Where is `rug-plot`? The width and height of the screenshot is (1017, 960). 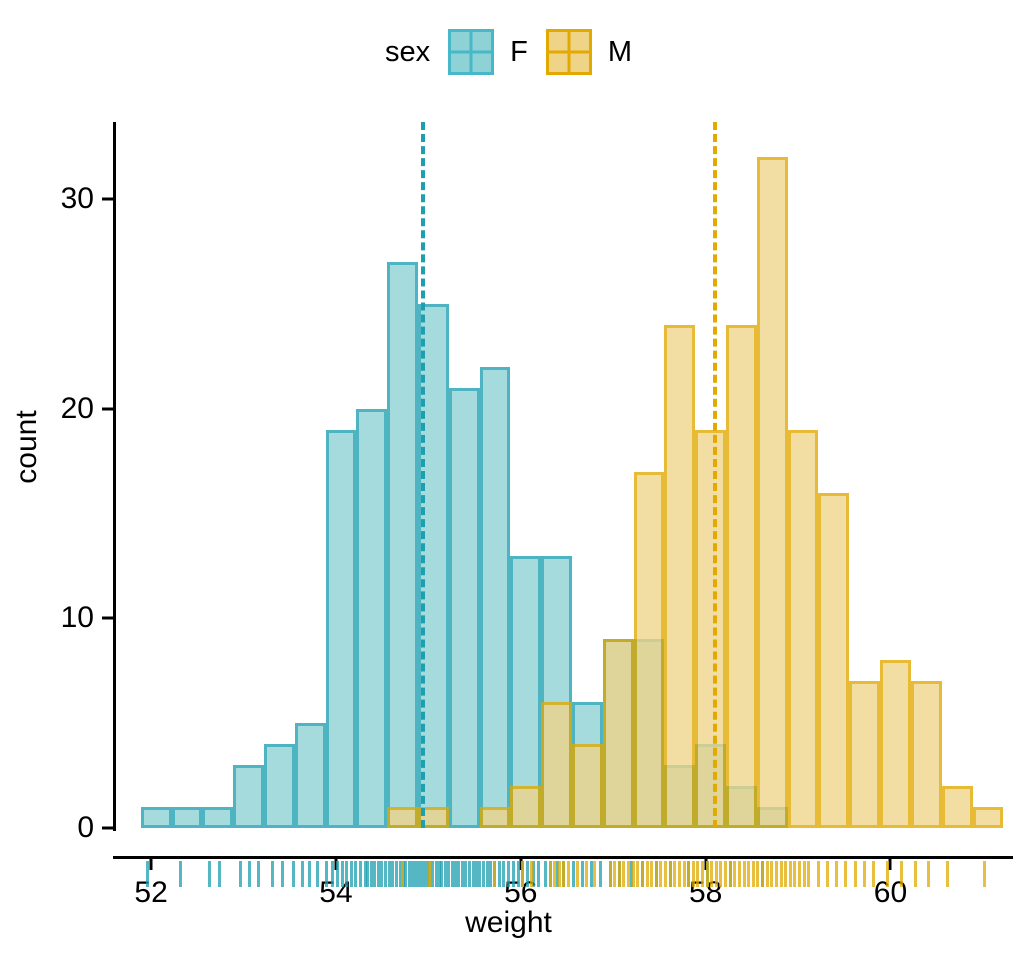
rug-plot is located at coordinates (508, 874).